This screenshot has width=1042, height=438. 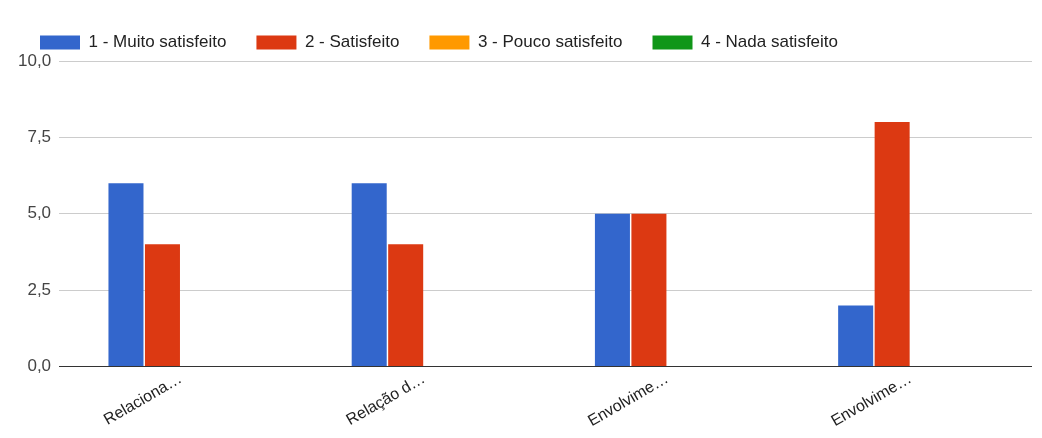 What do you see at coordinates (550, 42) in the screenshot?
I see `legend-label: 3 - Pouco satisfeito` at bounding box center [550, 42].